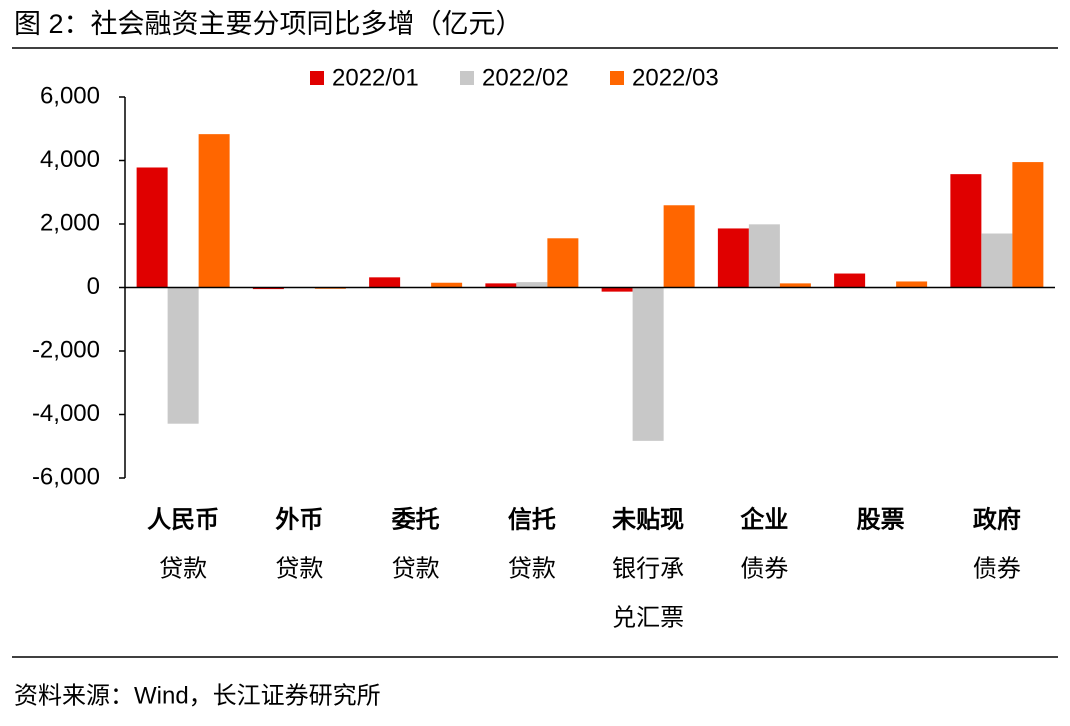  I want to click on y-tick-label: -4,000, so click(66, 413).